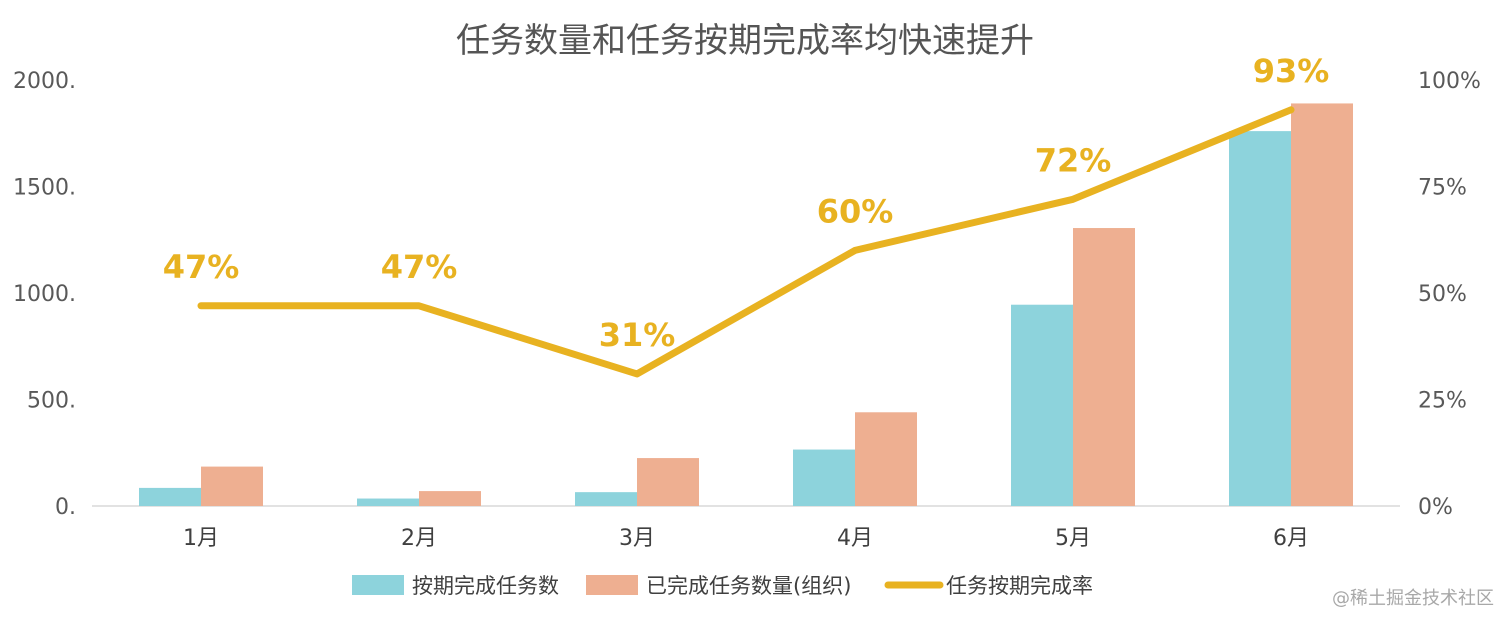 The height and width of the screenshot is (628, 1512). What do you see at coordinates (65, 507) in the screenshot?
I see `left-tick-label: 0.` at bounding box center [65, 507].